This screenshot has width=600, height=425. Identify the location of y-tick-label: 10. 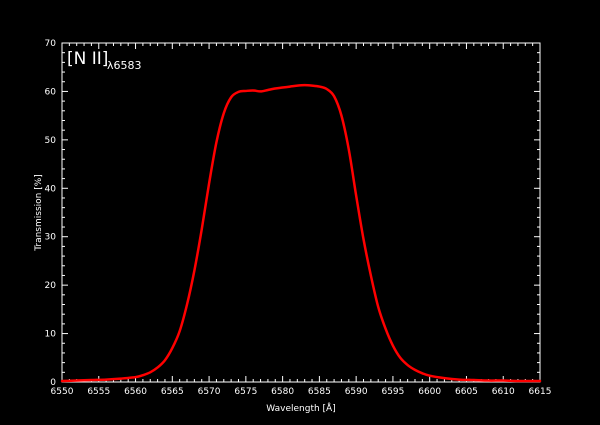
(51, 335).